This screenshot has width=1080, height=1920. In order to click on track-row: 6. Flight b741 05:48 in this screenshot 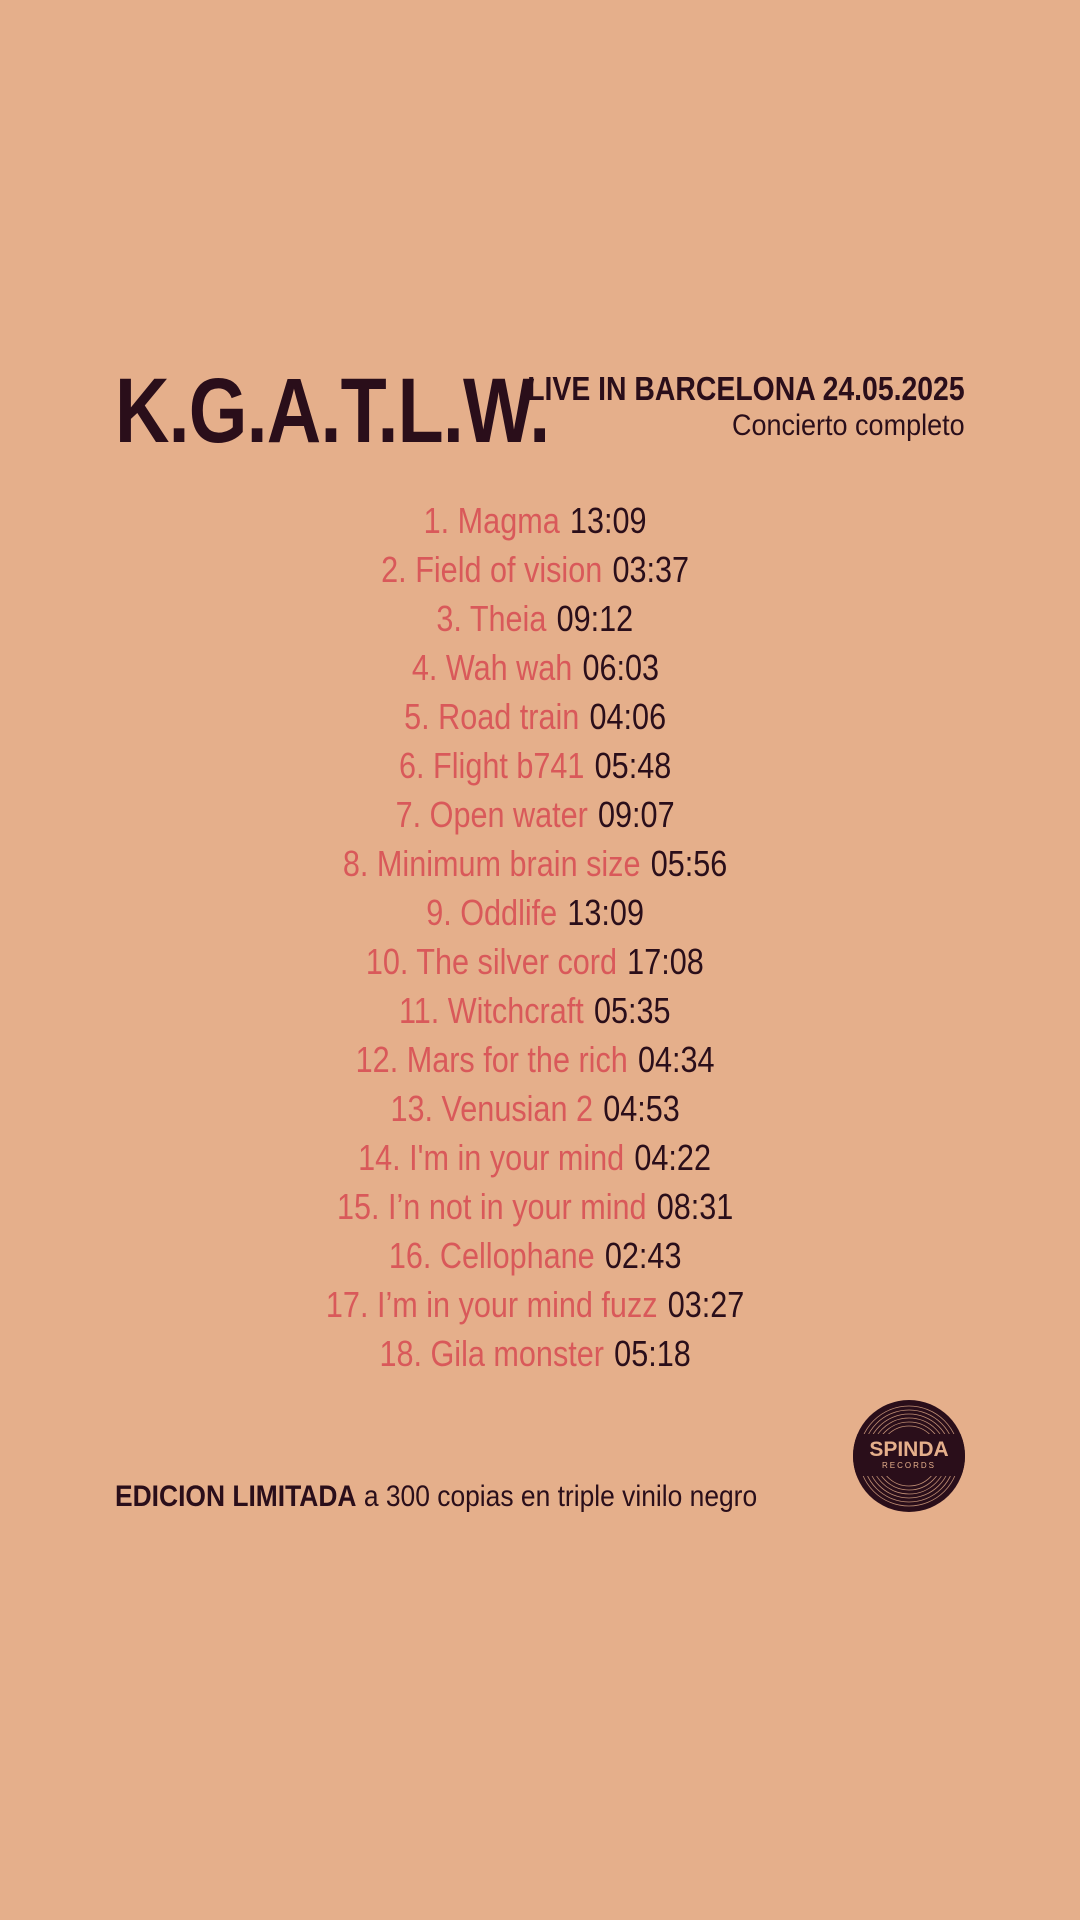, I will do `click(535, 765)`.